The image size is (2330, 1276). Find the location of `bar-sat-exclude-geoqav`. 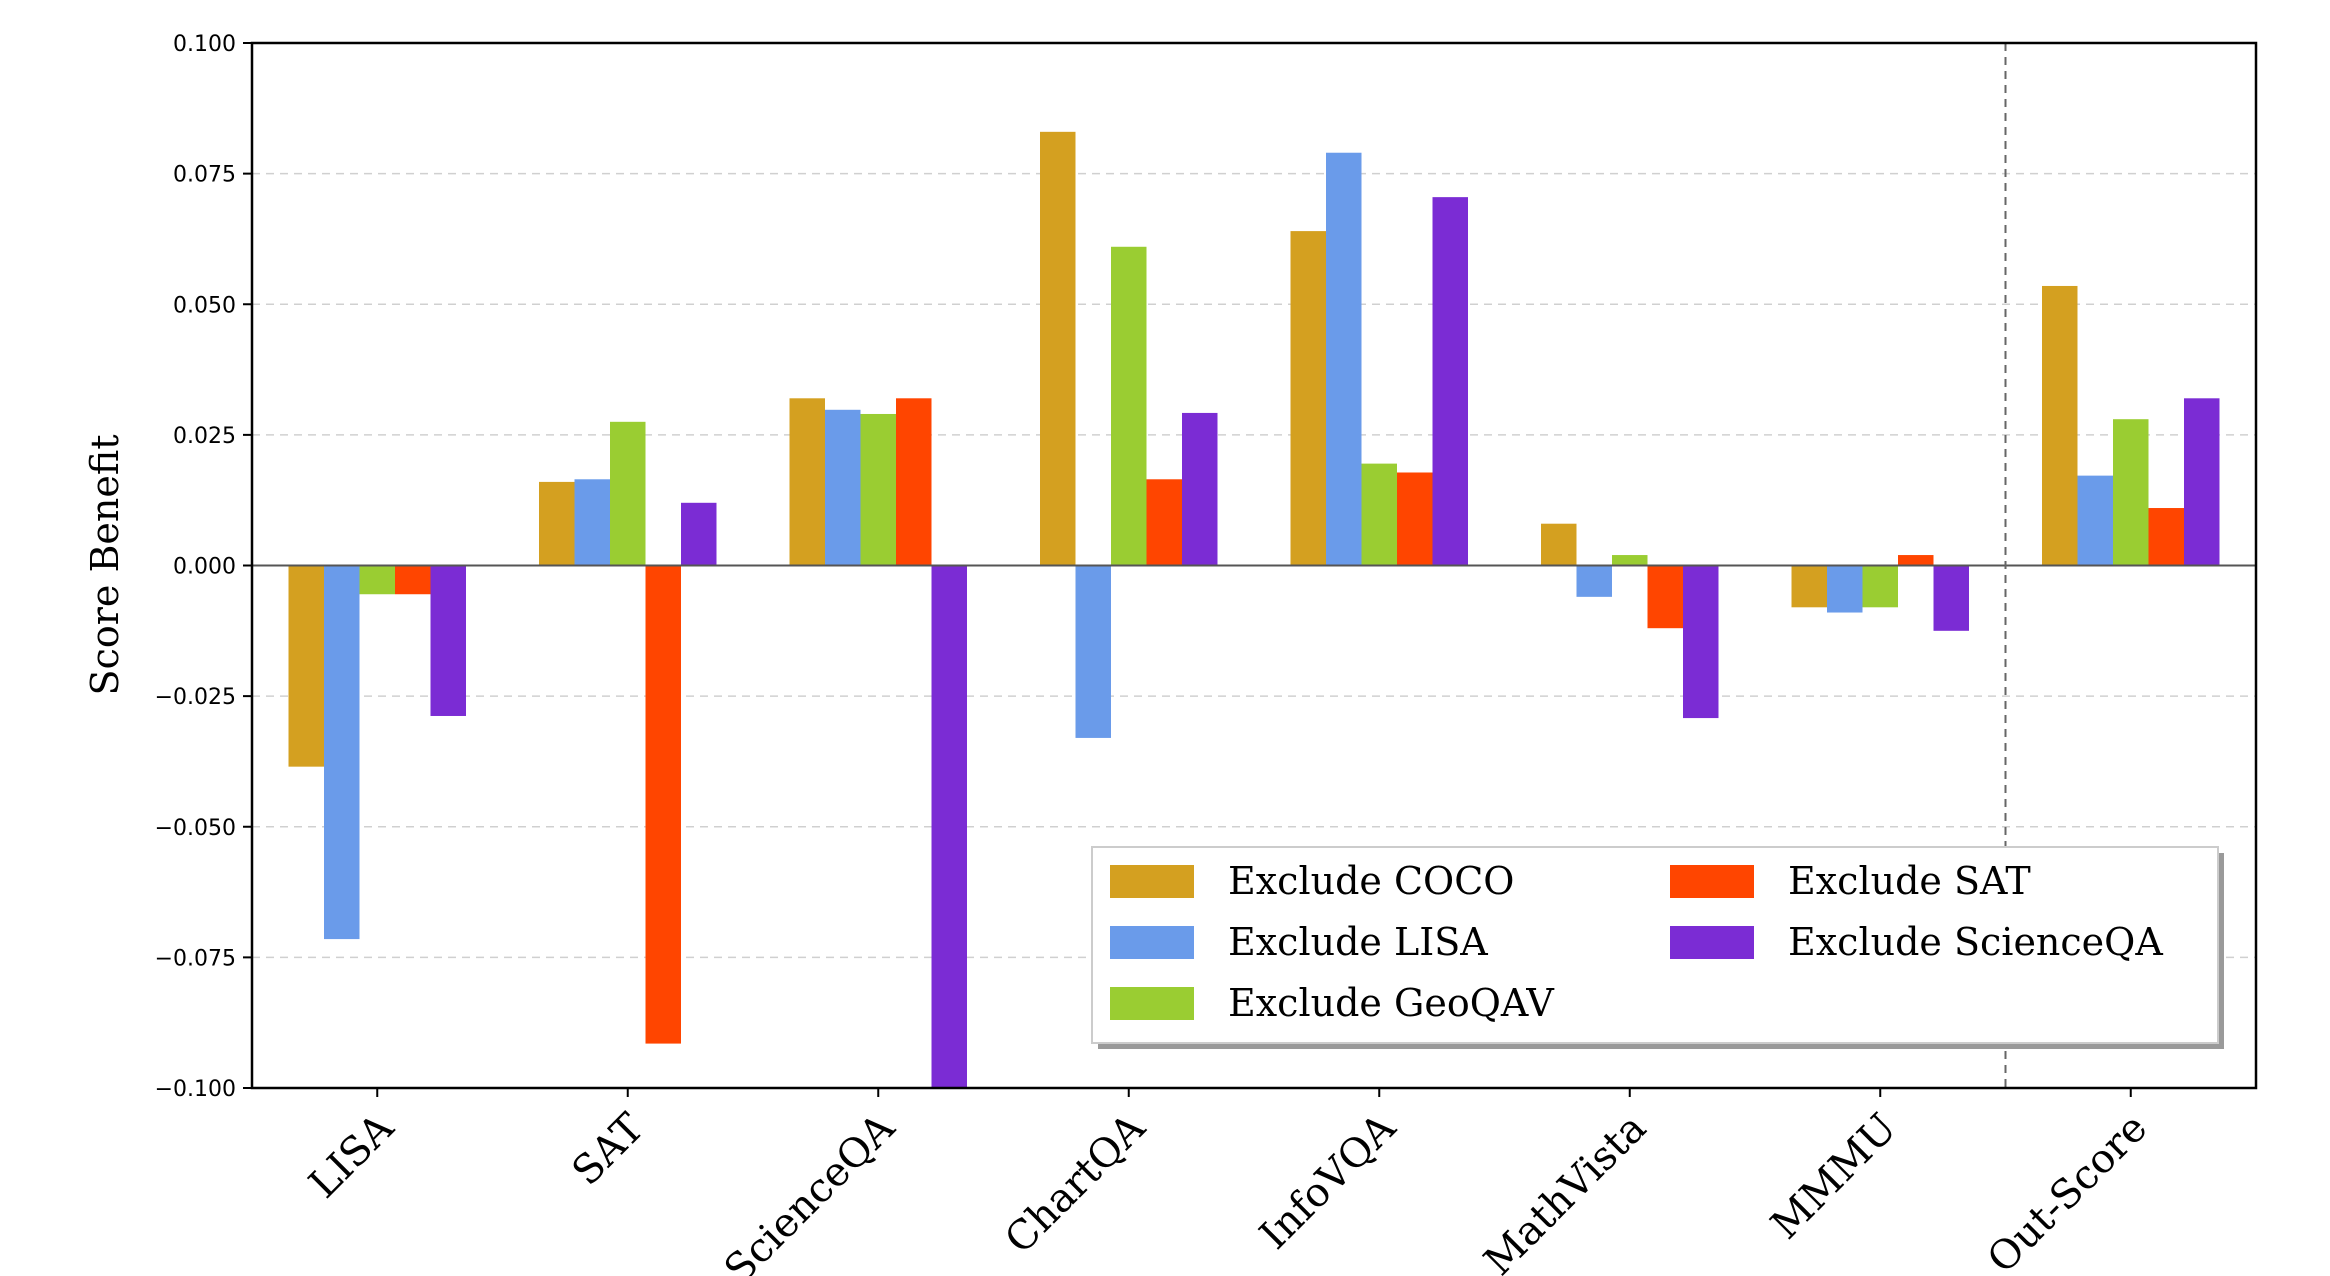

bar-sat-exclude-geoqav is located at coordinates (628, 493).